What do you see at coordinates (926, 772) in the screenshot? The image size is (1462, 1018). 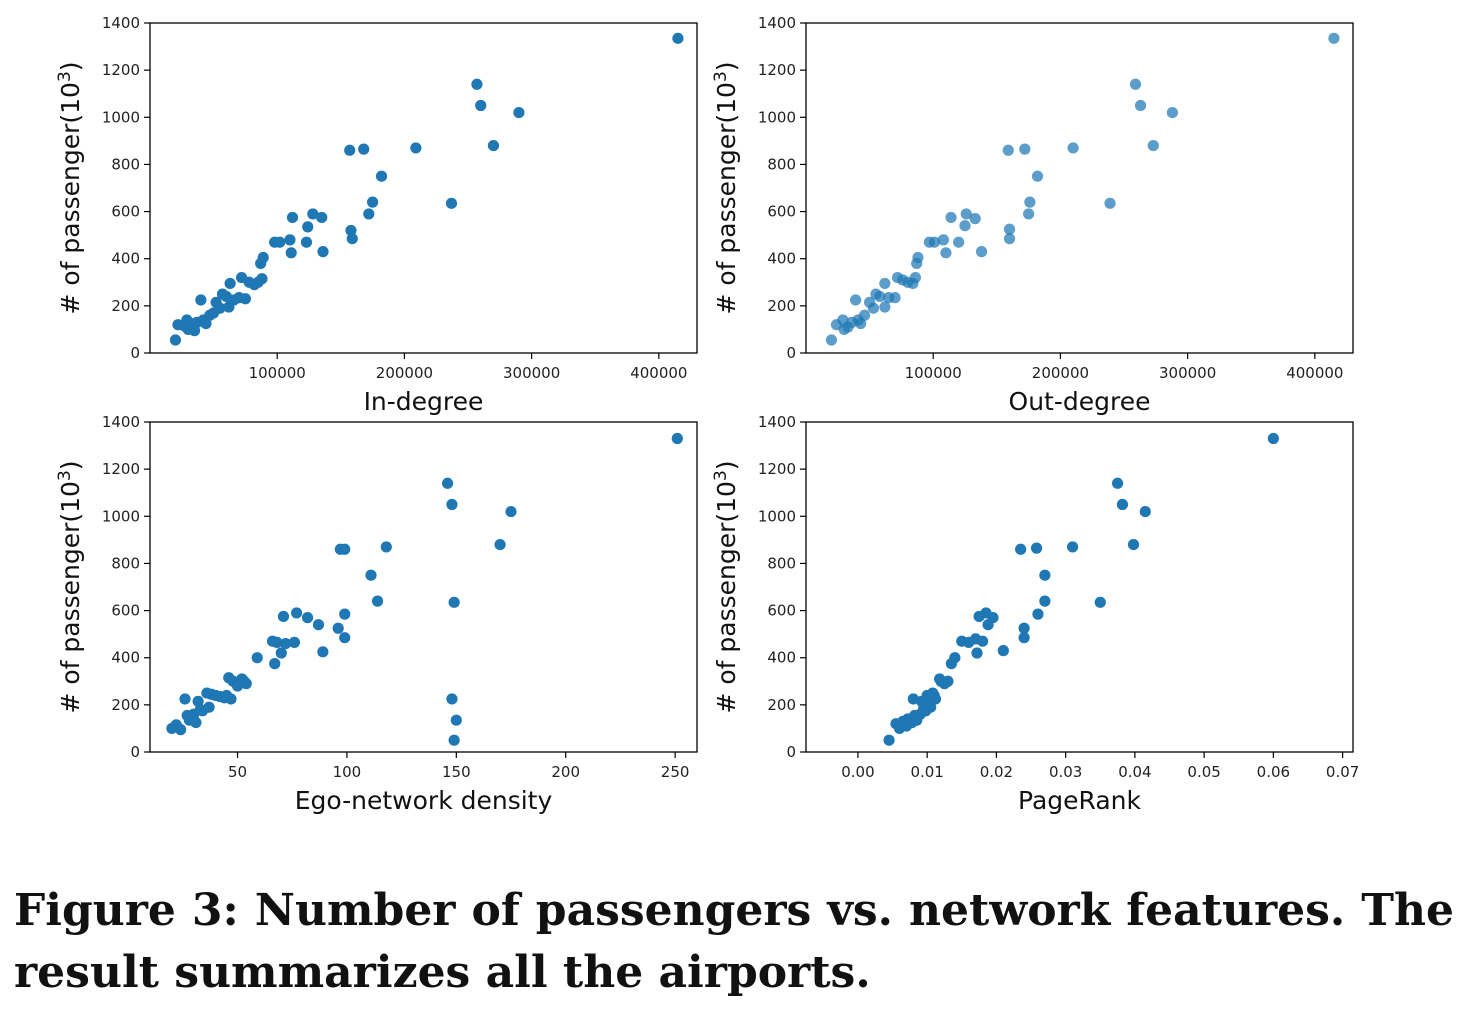 I see `x-tick-label: 0.01` at bounding box center [926, 772].